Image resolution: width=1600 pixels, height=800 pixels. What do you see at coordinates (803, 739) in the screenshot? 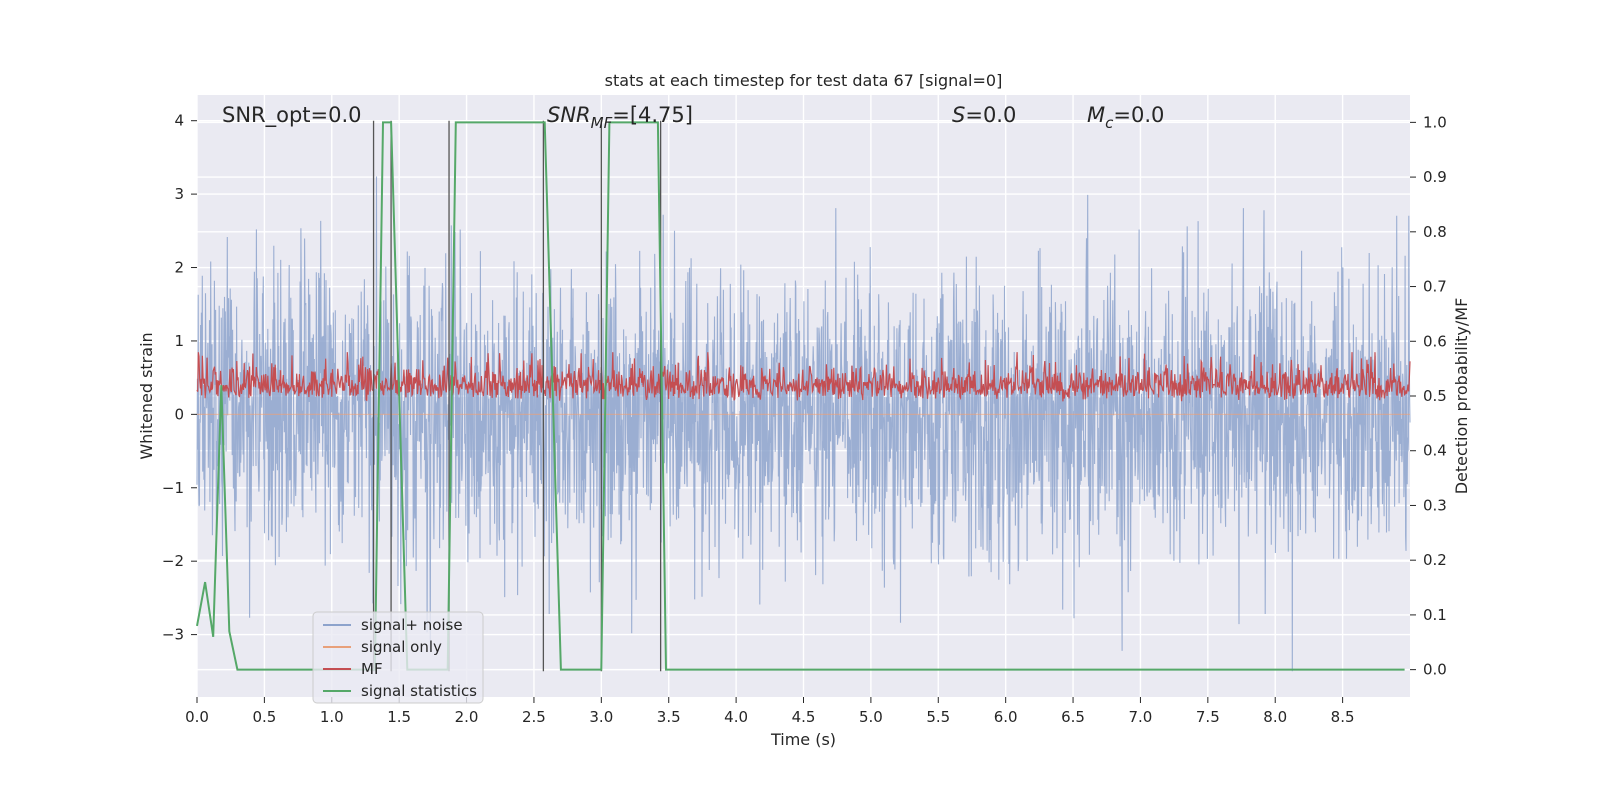
I see `x-axis-label: Time (s)` at bounding box center [803, 739].